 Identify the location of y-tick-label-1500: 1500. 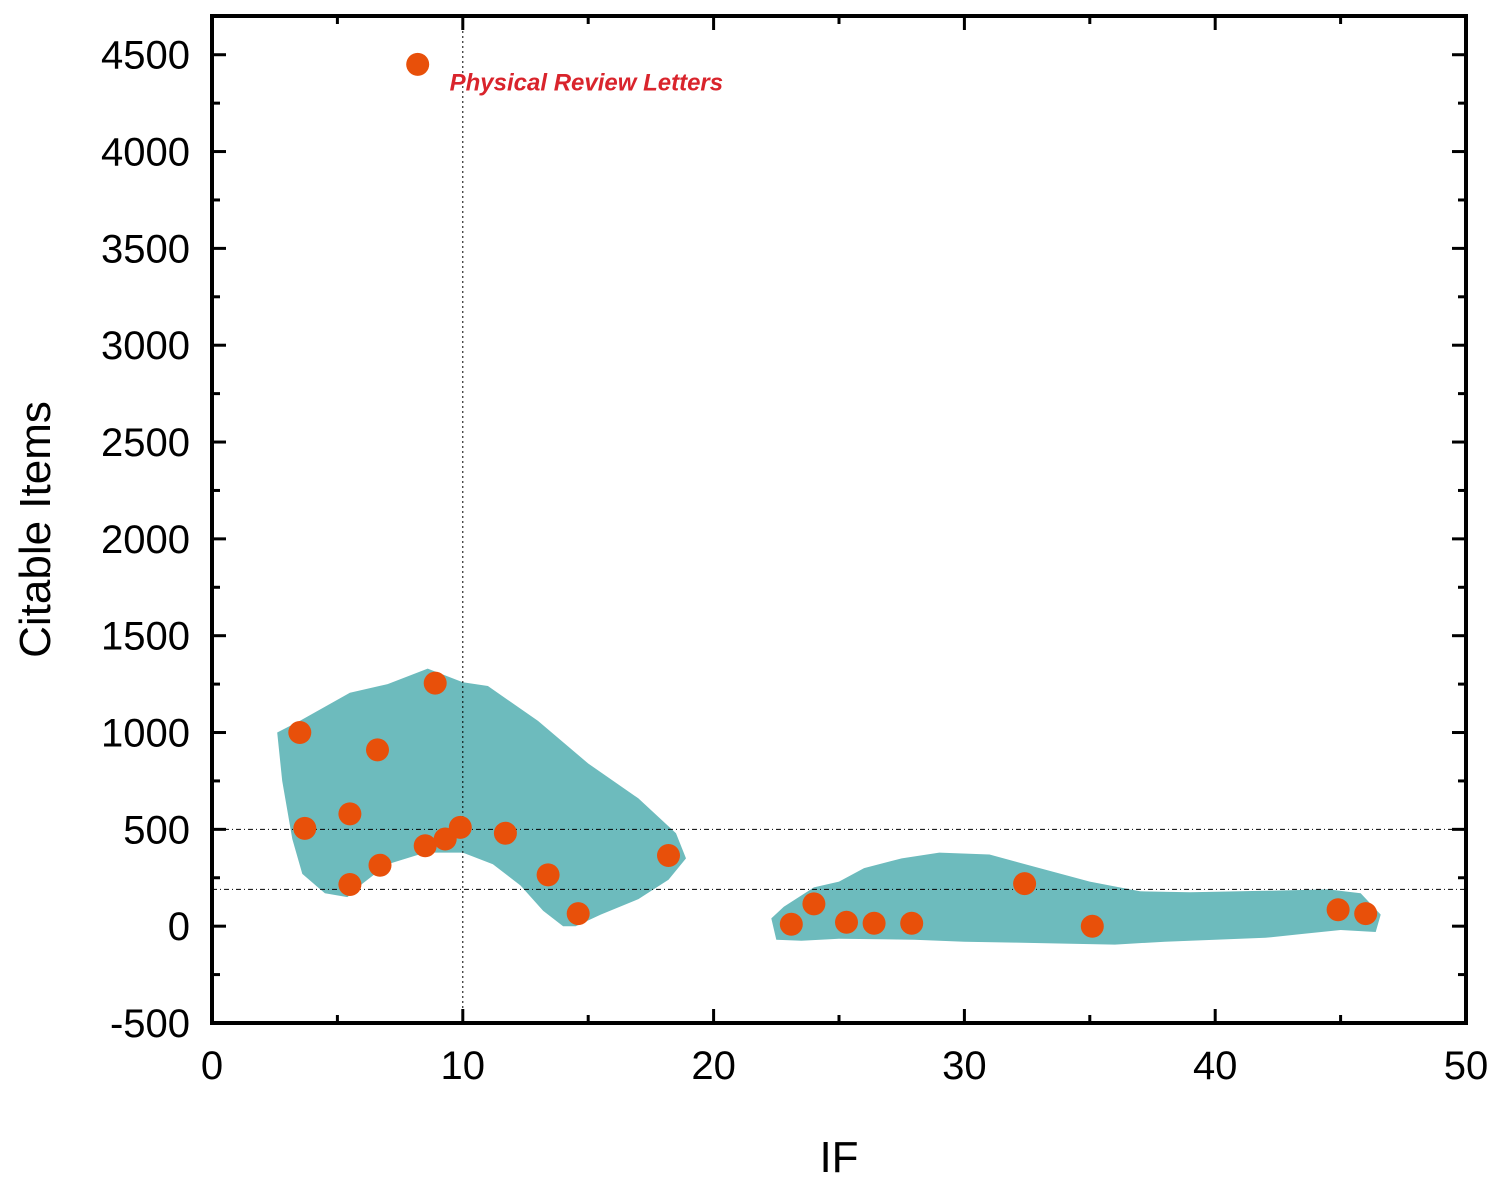
(145, 637).